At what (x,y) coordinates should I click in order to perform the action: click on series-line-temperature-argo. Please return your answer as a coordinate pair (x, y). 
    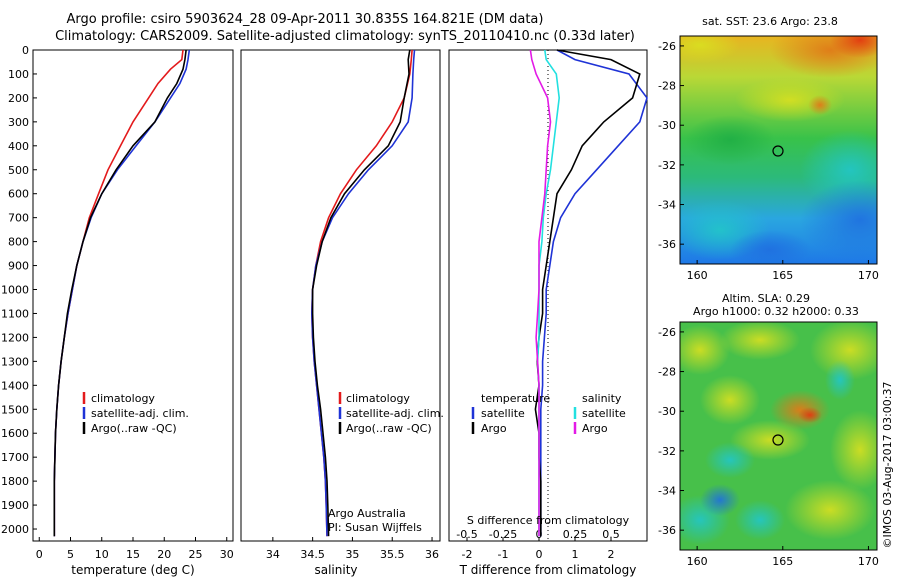
    Looking at the image, I should click on (587, 293).